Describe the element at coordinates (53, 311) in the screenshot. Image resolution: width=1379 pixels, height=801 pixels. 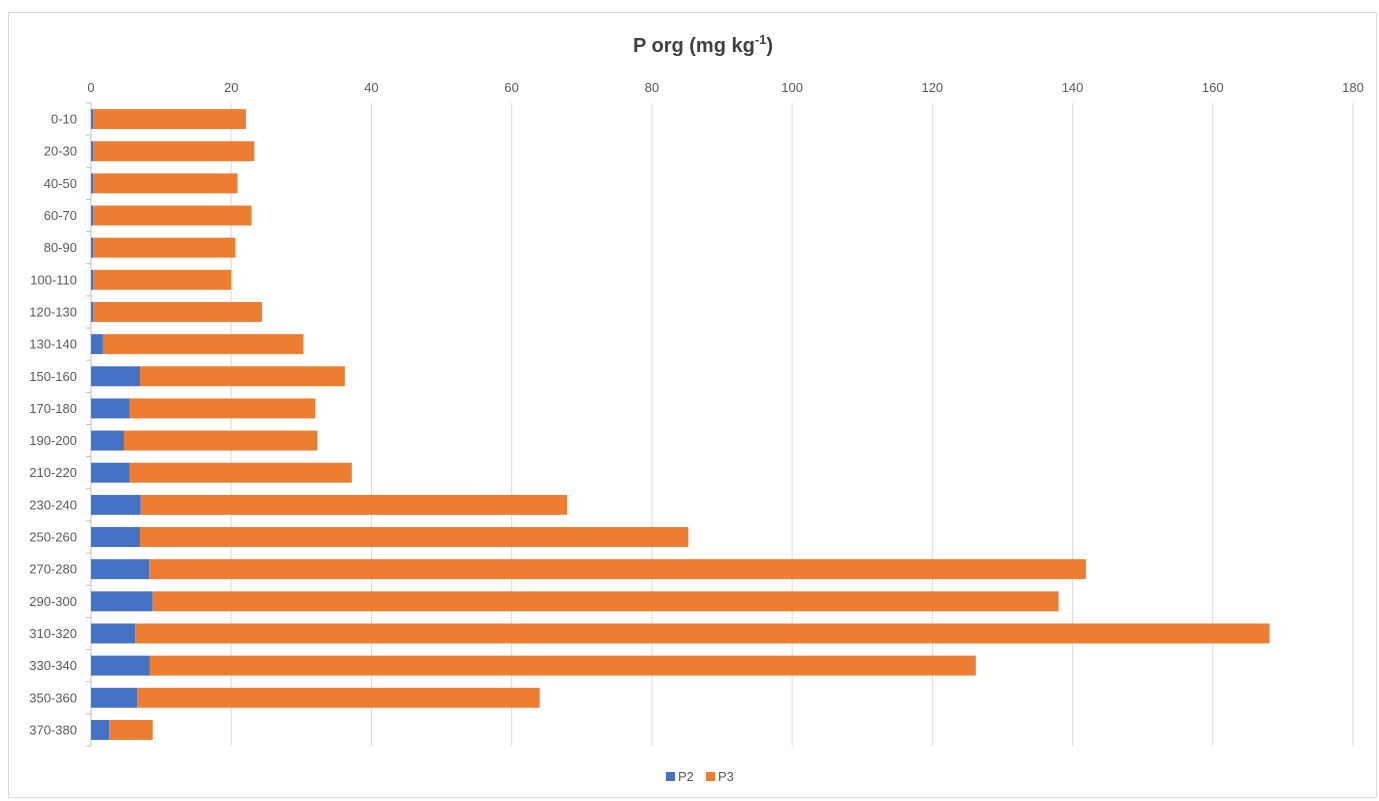
I see `y-tick-label: 120-130` at that location.